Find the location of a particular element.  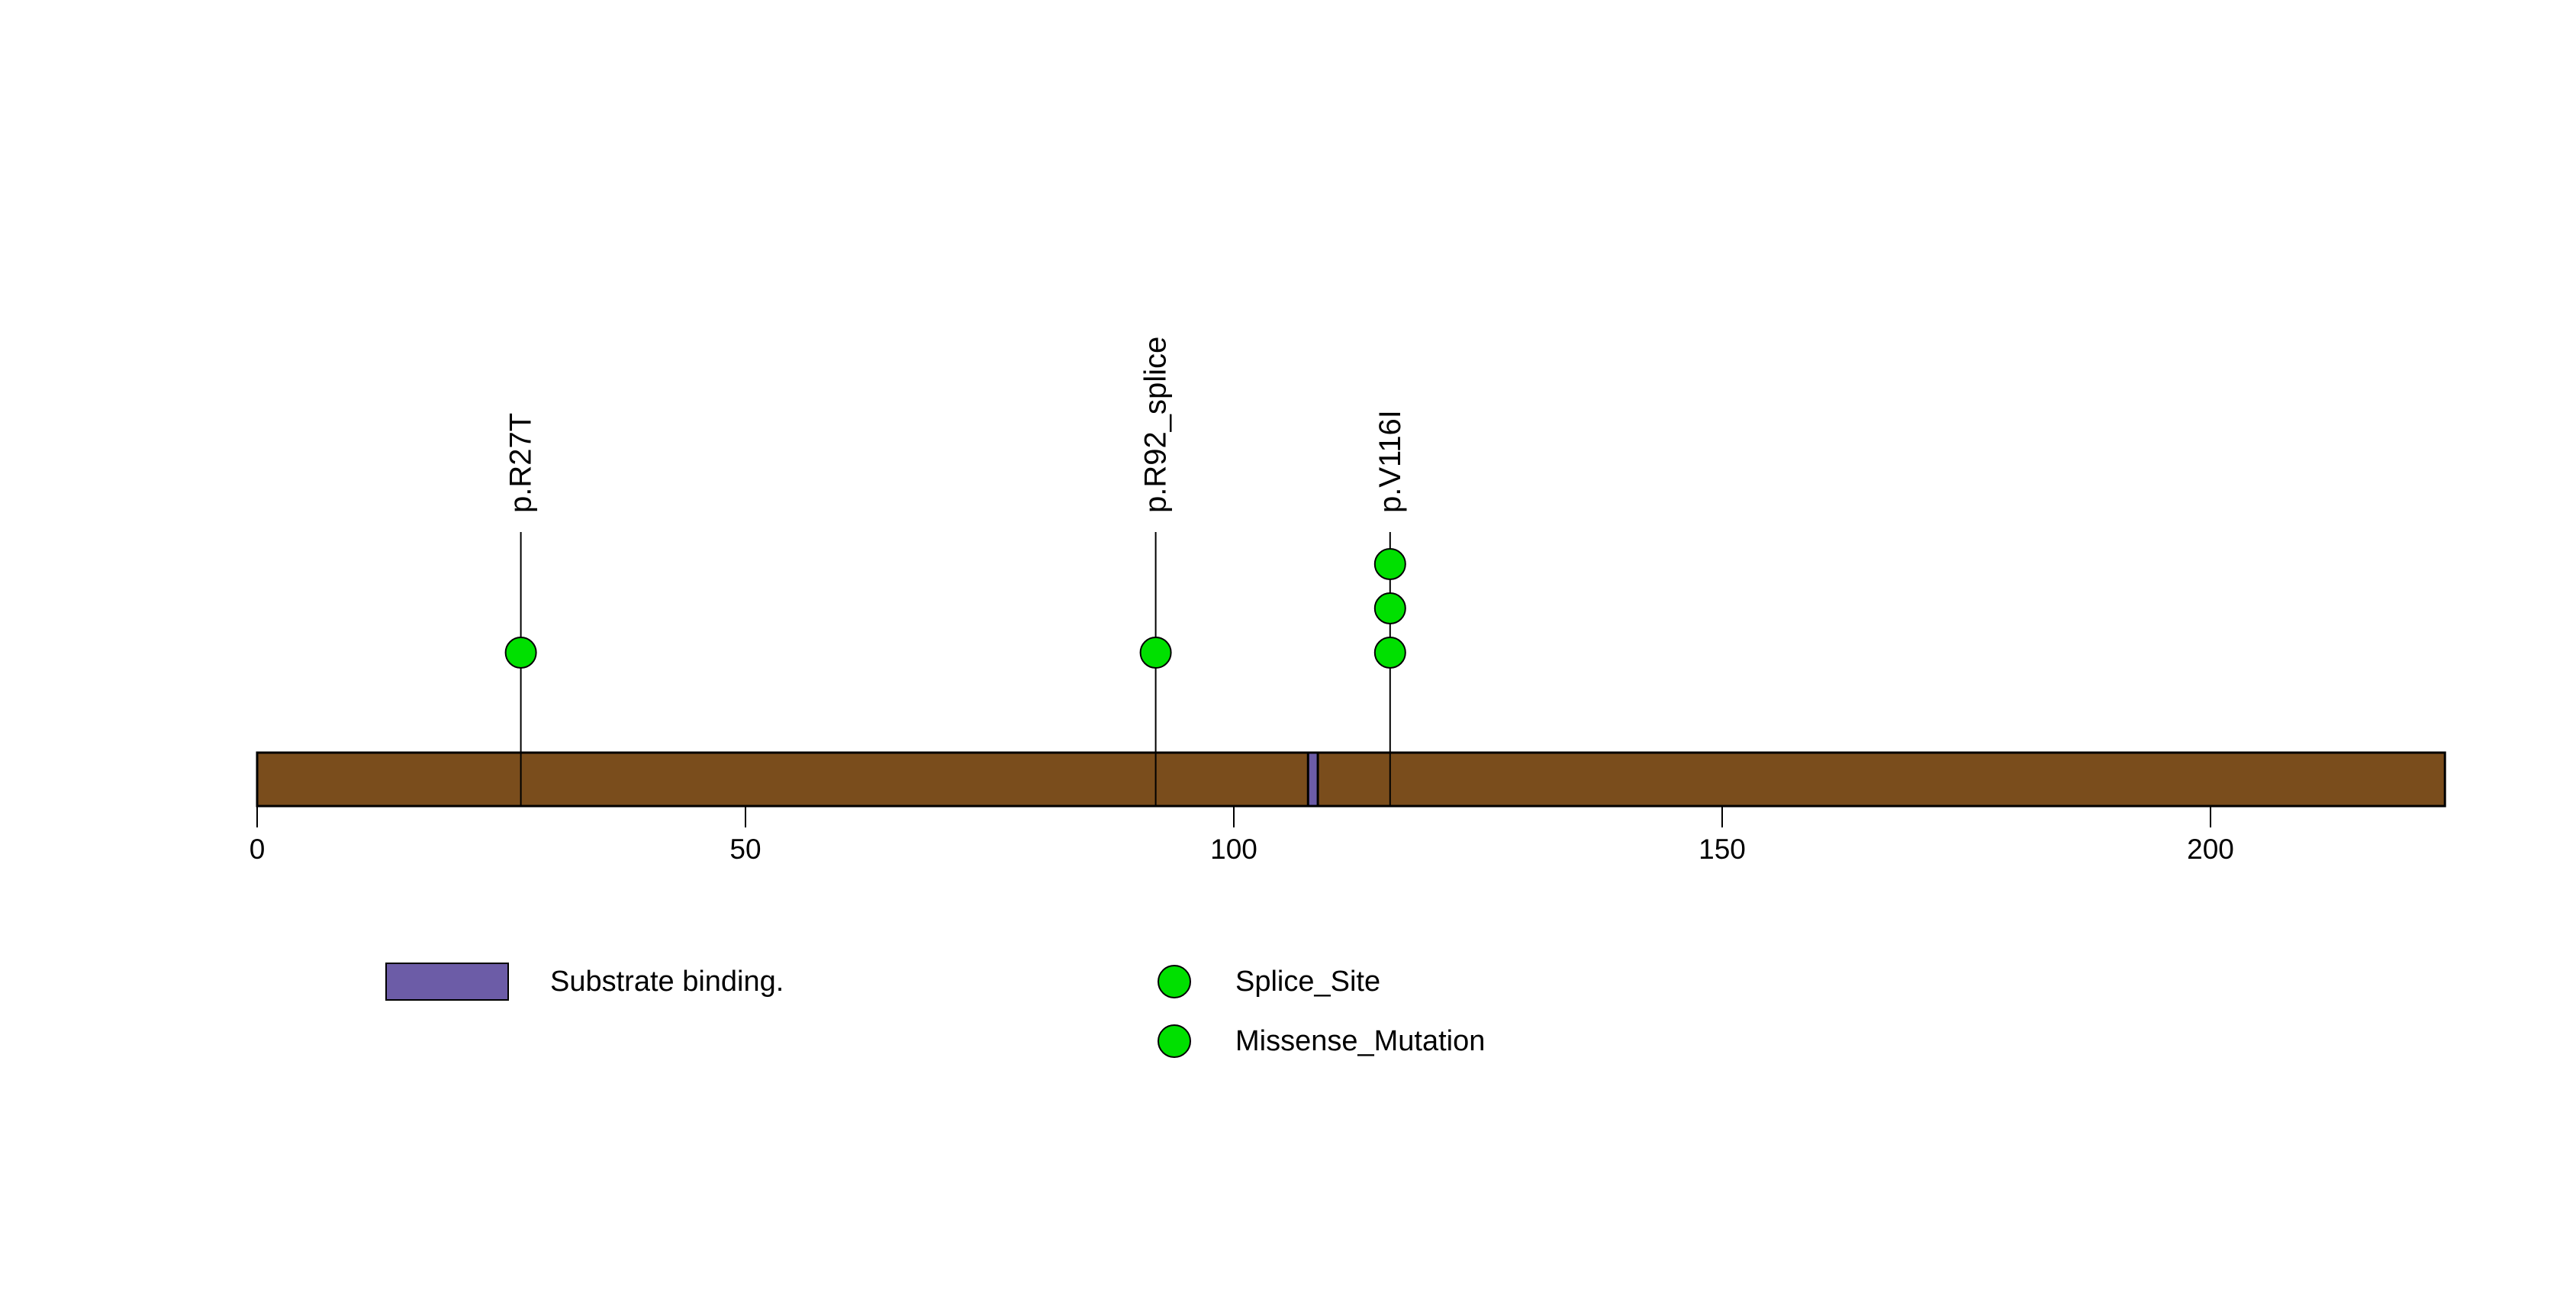

legend-label: Splice_Site is located at coordinates (1307, 982).